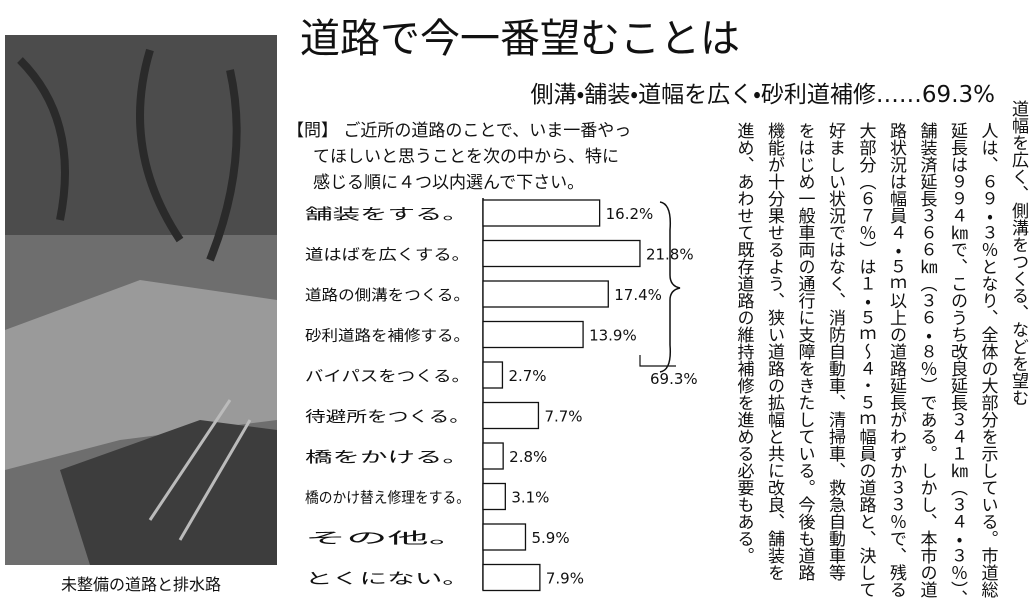 The height and width of the screenshot is (605, 1033). Describe the element at coordinates (459, 131) in the screenshot. I see `question-line: 【問】 ご近所の道路のことで、いま一番やっ` at that location.